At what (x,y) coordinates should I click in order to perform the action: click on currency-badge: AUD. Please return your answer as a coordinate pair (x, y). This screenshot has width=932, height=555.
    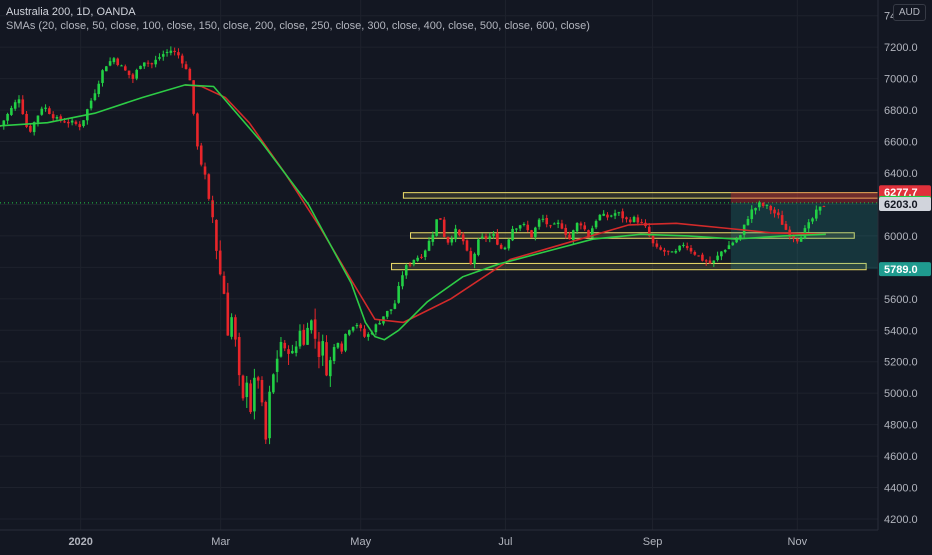
    Looking at the image, I should click on (909, 12).